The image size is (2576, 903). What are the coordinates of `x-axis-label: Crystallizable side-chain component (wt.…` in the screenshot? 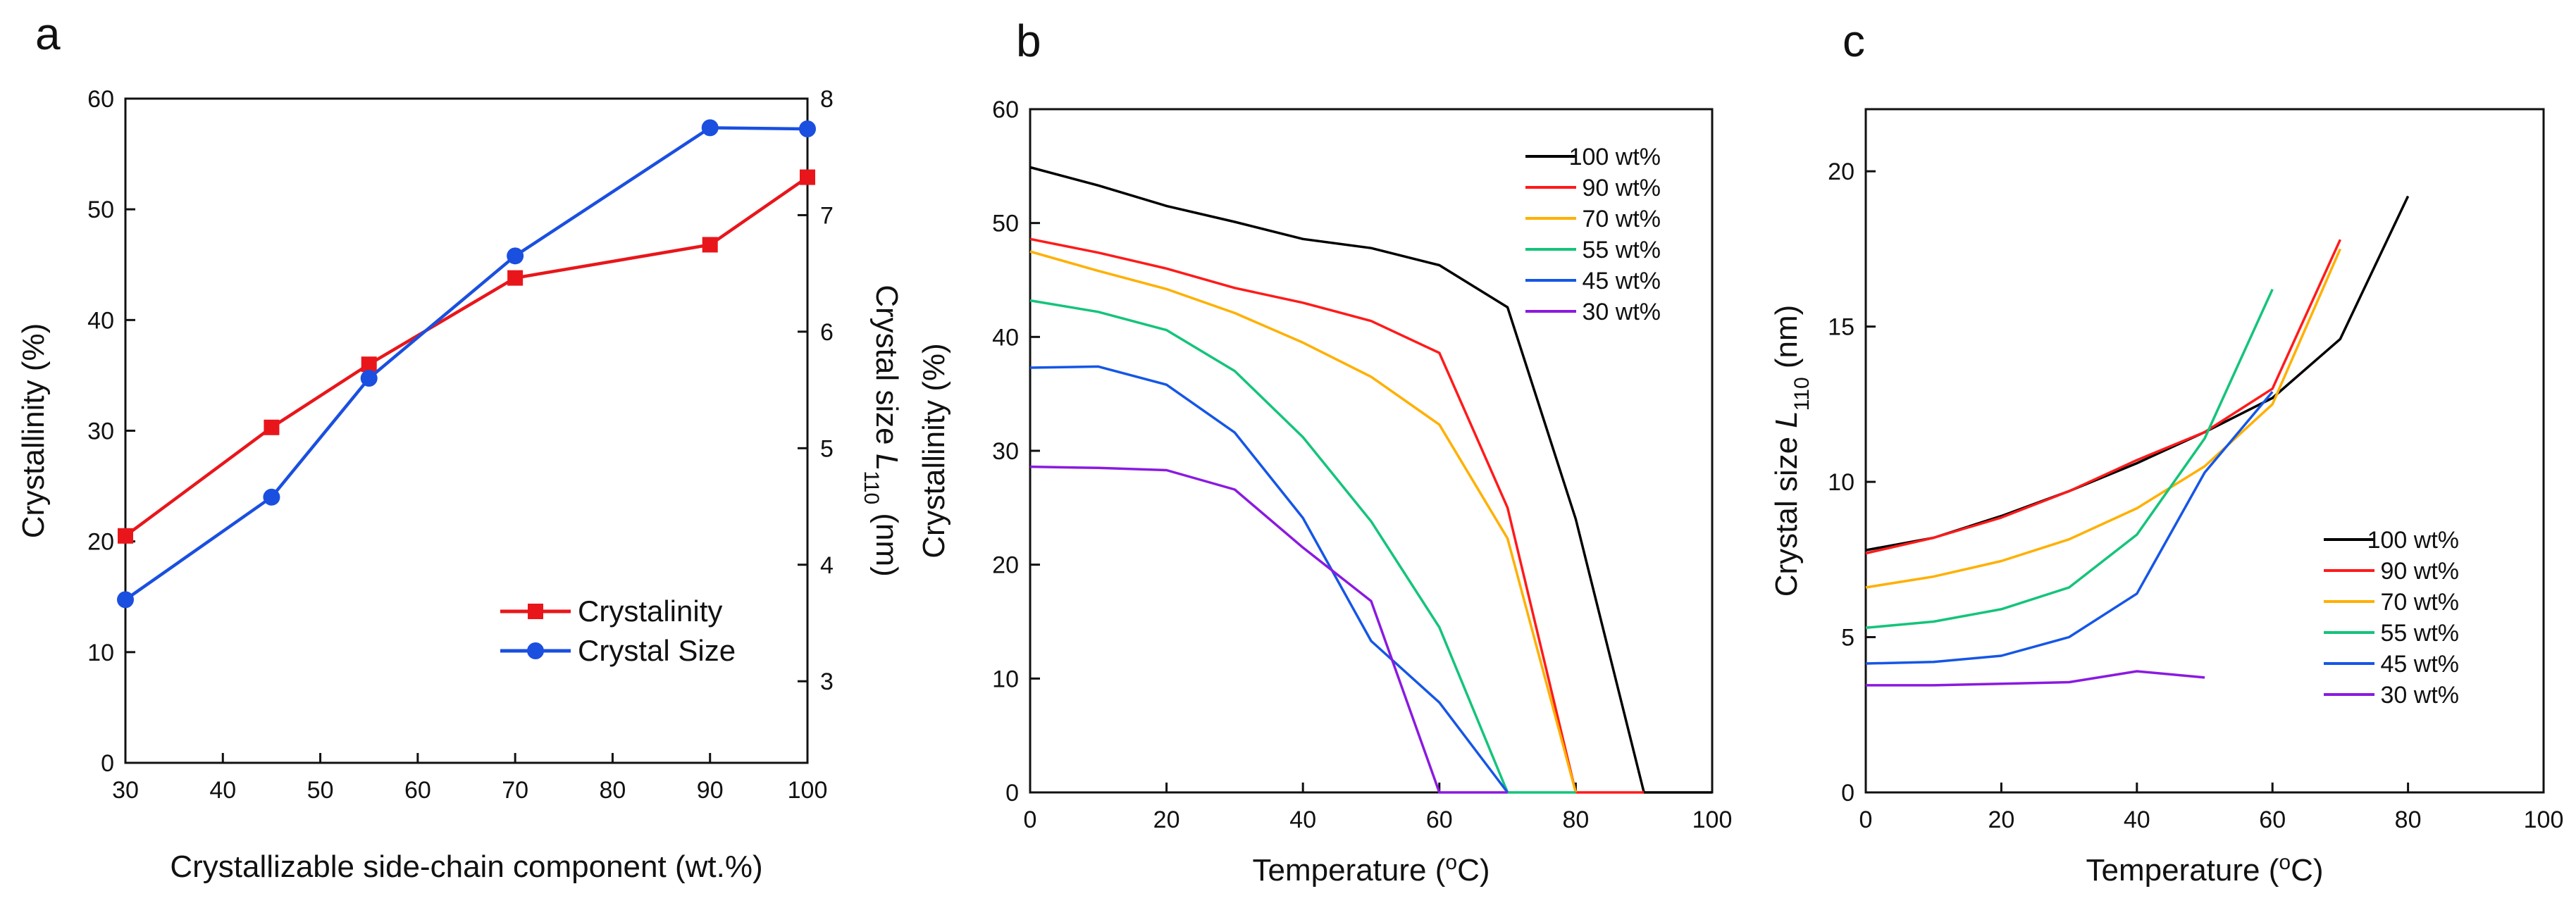 It's located at (466, 866).